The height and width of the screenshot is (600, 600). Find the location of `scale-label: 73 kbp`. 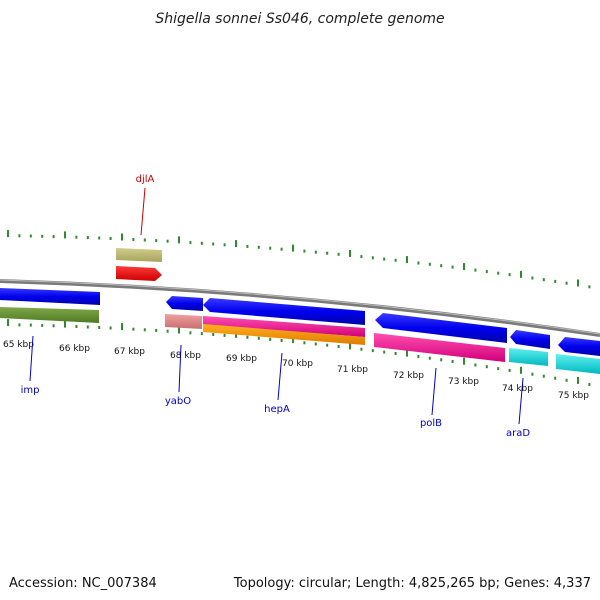

scale-label: 73 kbp is located at coordinates (463, 382).